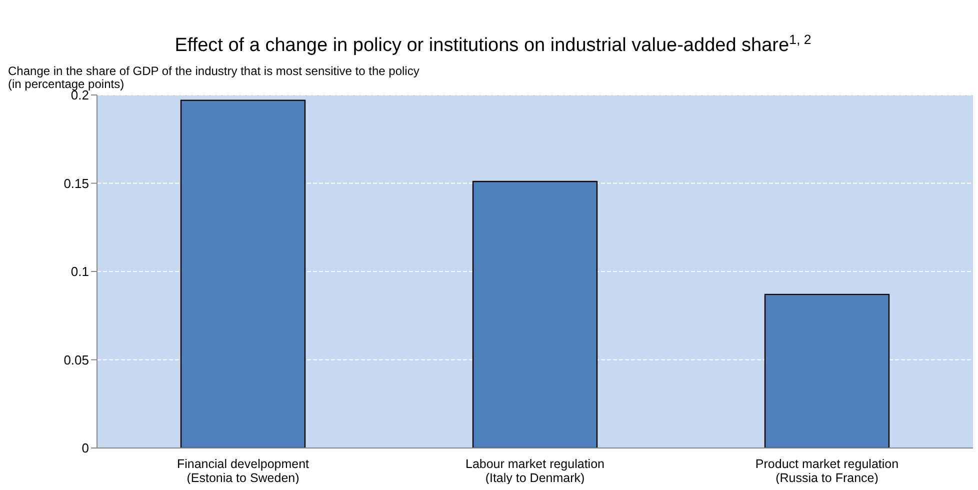  Describe the element at coordinates (214, 77) in the screenshot. I see `y-axis-title: Change in the share of GDP of the industry that is most sensitive to the policy (in percentage points)` at that location.